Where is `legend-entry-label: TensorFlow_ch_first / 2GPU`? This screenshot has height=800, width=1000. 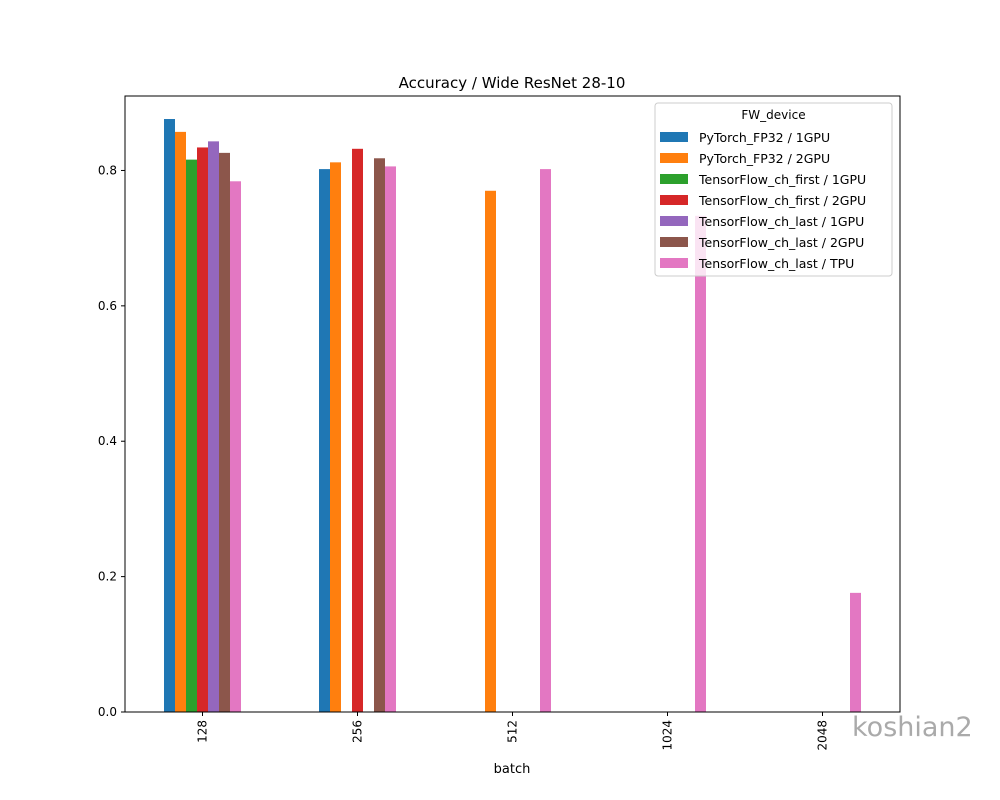 legend-entry-label: TensorFlow_ch_first / 2GPU is located at coordinates (782, 200).